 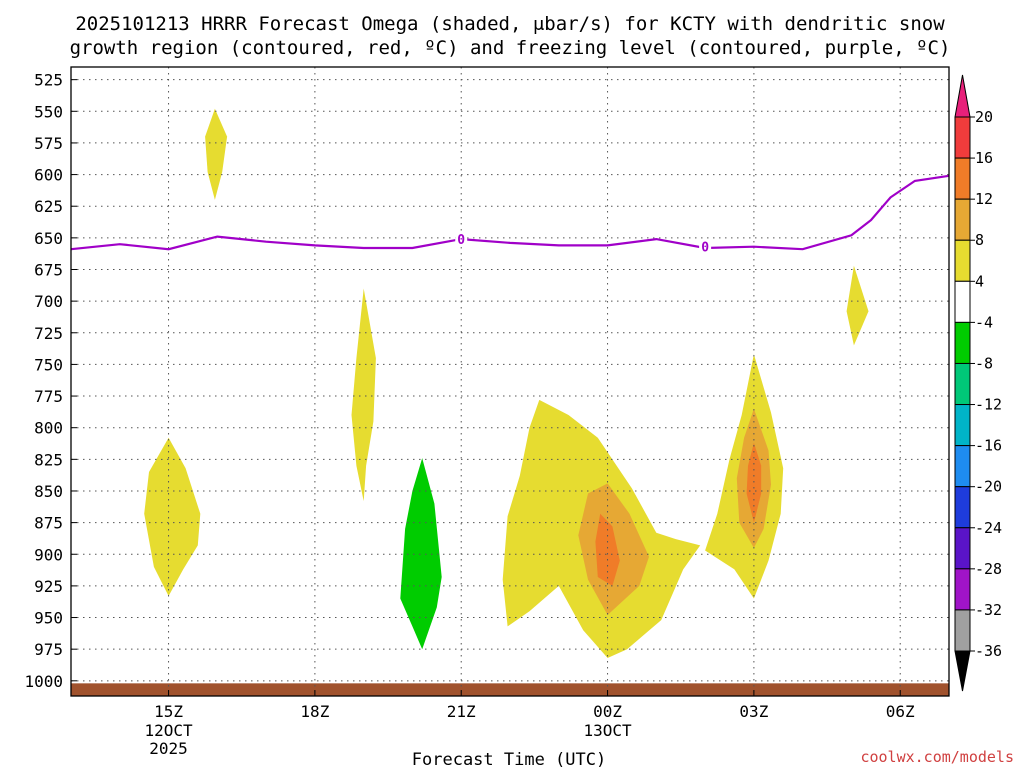 I want to click on colorbar-tick-label: -4, so click(x=984, y=322).